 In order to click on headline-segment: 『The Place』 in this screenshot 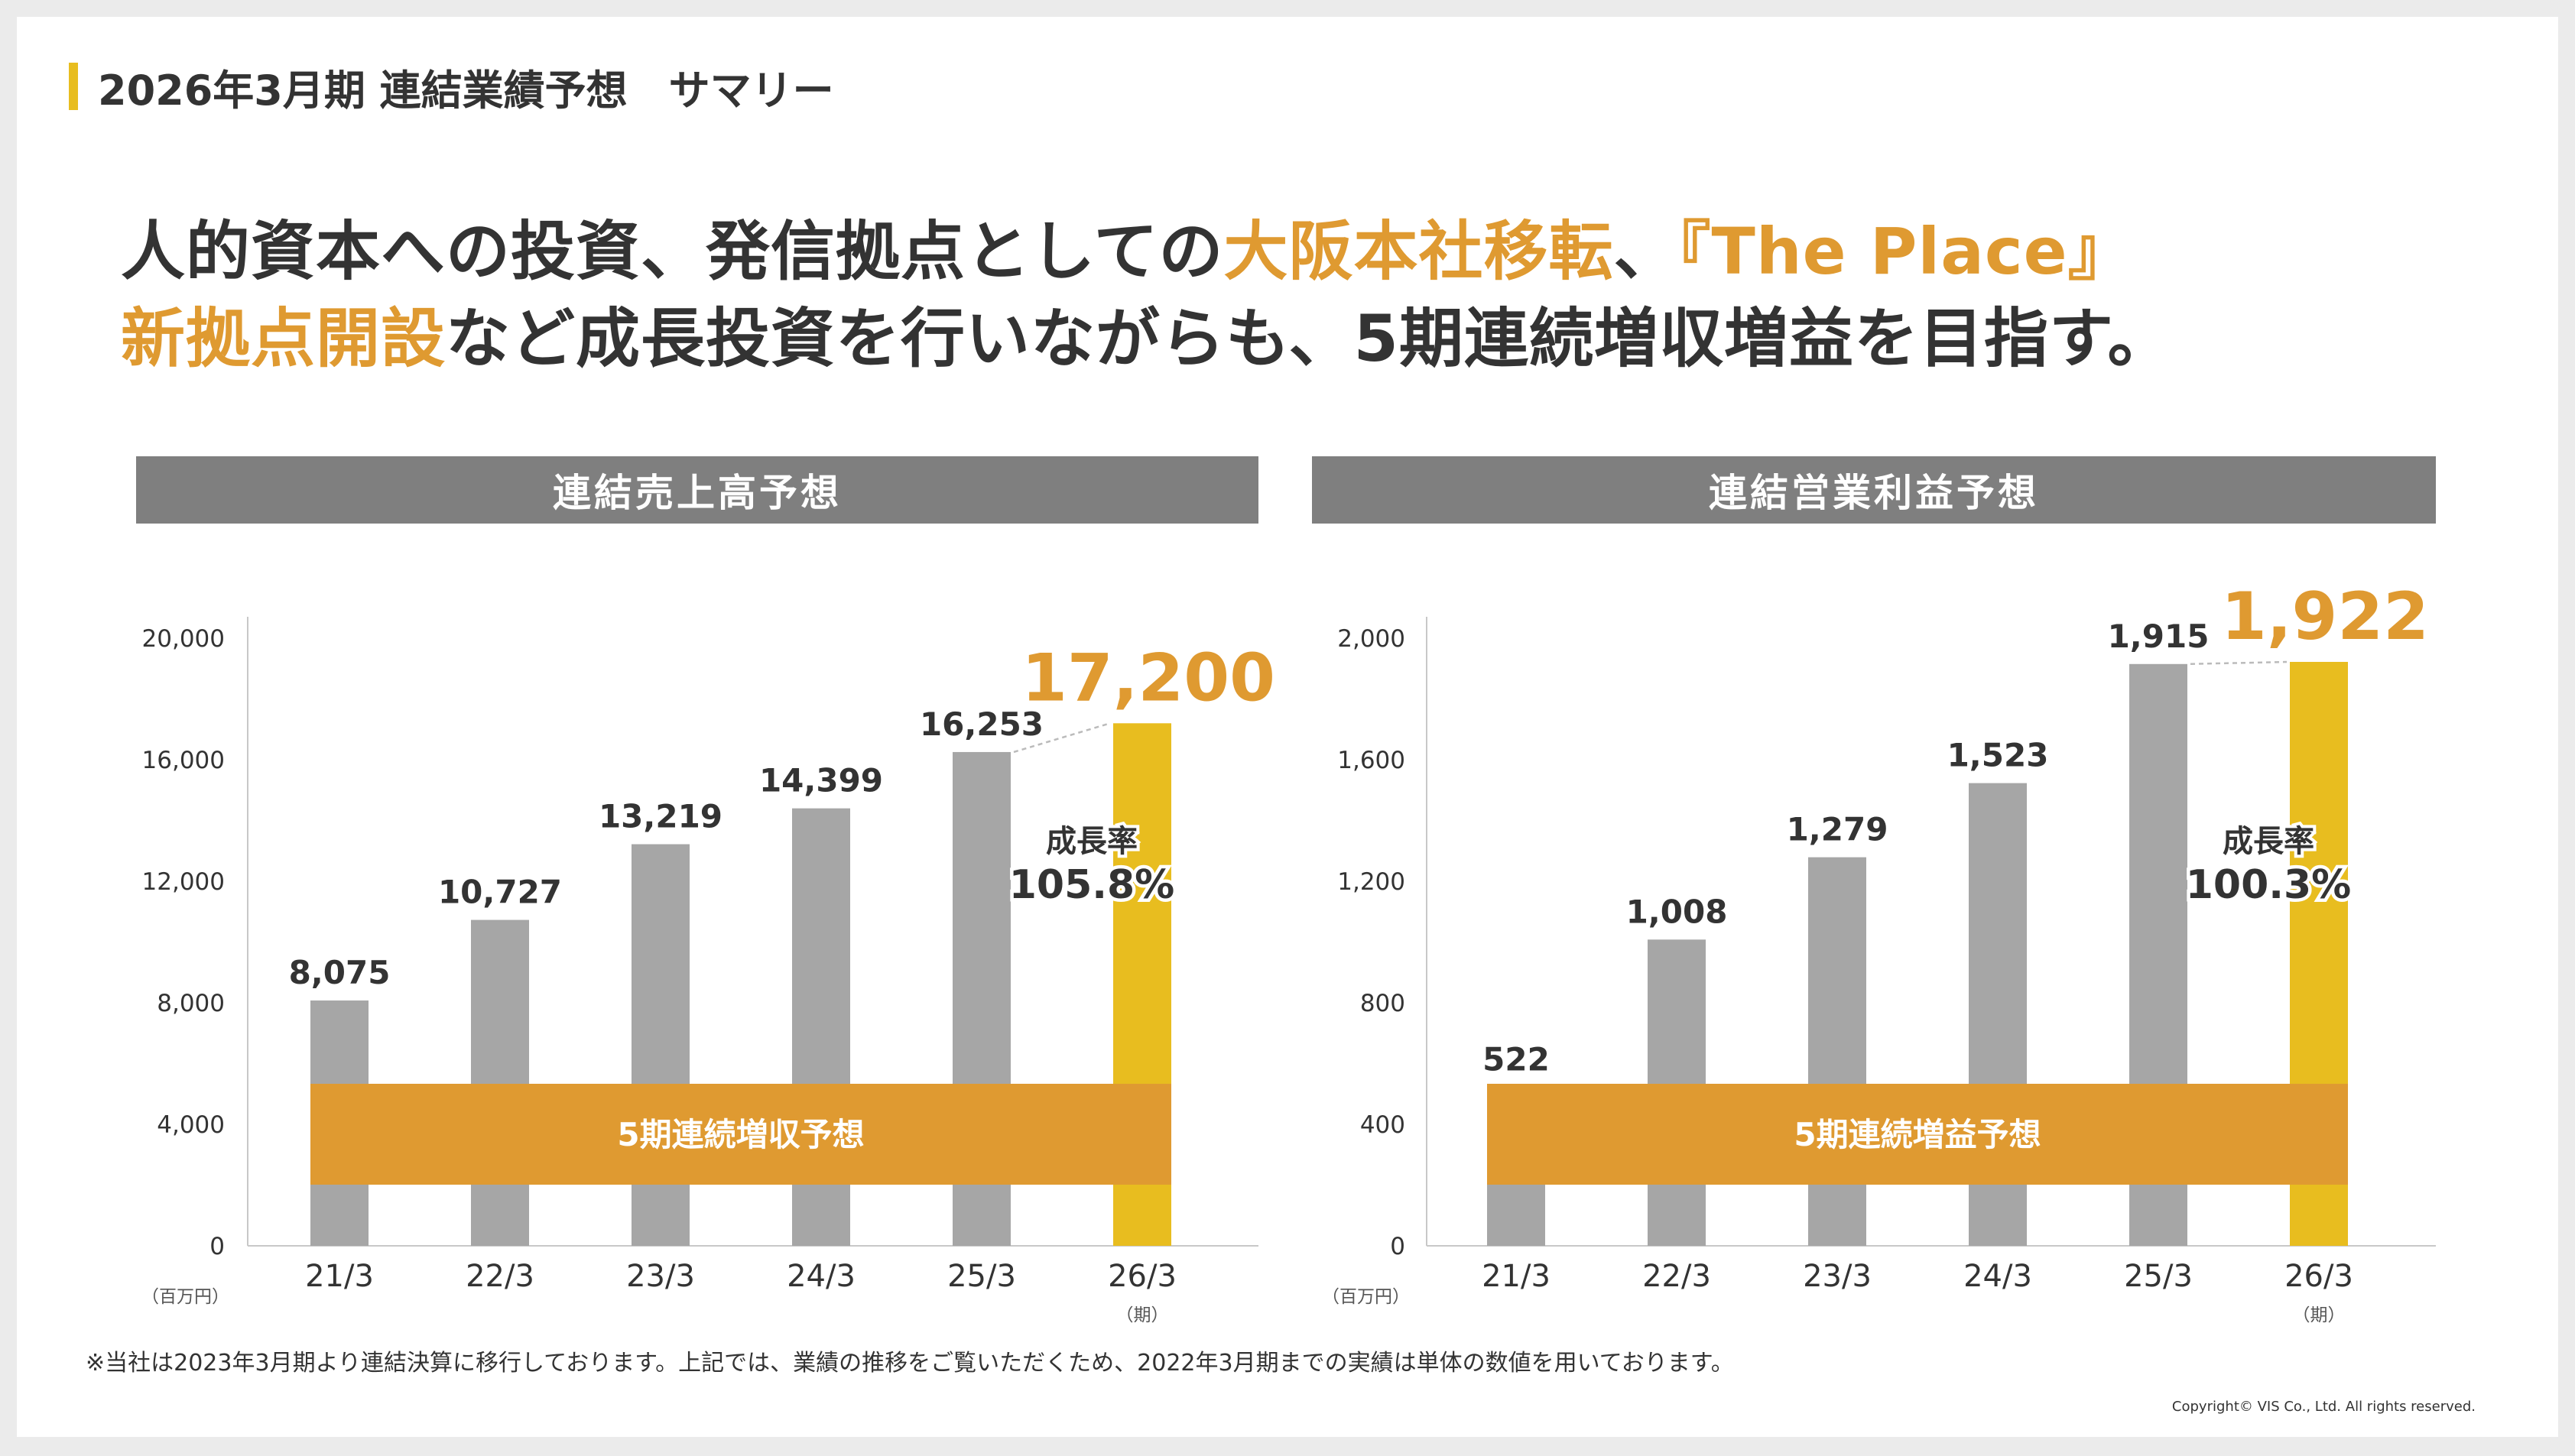, I will do `click(1905, 251)`.